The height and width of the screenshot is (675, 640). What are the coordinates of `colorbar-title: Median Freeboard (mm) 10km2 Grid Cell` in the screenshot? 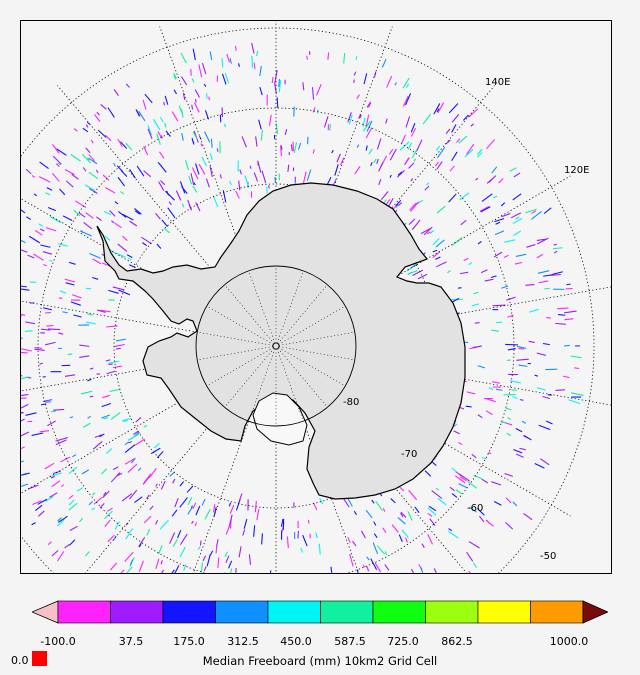 It's located at (320, 661).